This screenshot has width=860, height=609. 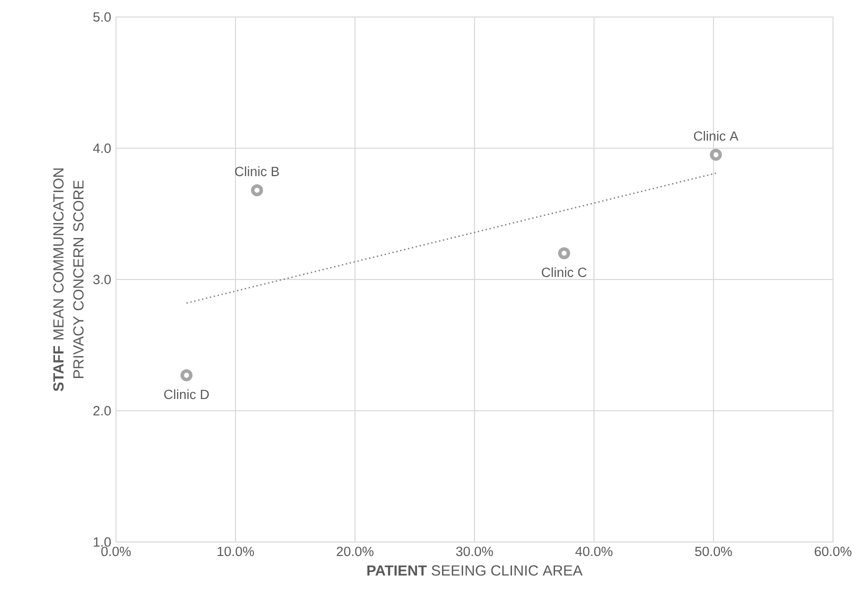 What do you see at coordinates (355, 551) in the screenshot?
I see `x-tick-label: 20.0%` at bounding box center [355, 551].